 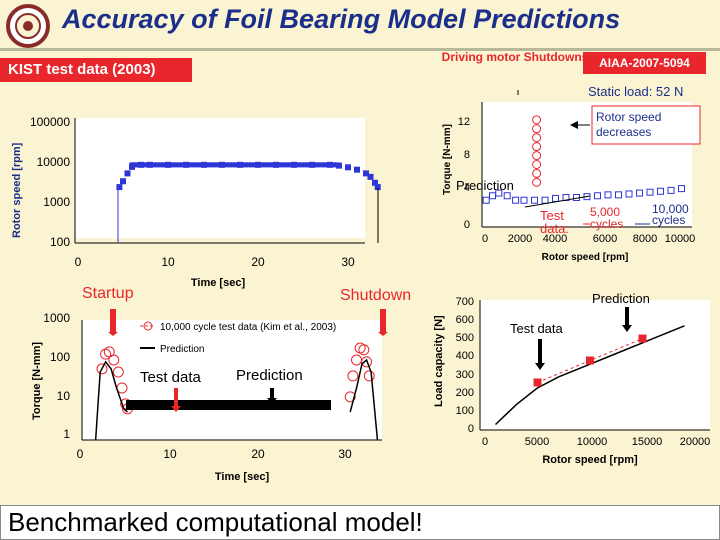 What do you see at coordinates (465, 302) in the screenshot?
I see `y-tick: 700` at bounding box center [465, 302].